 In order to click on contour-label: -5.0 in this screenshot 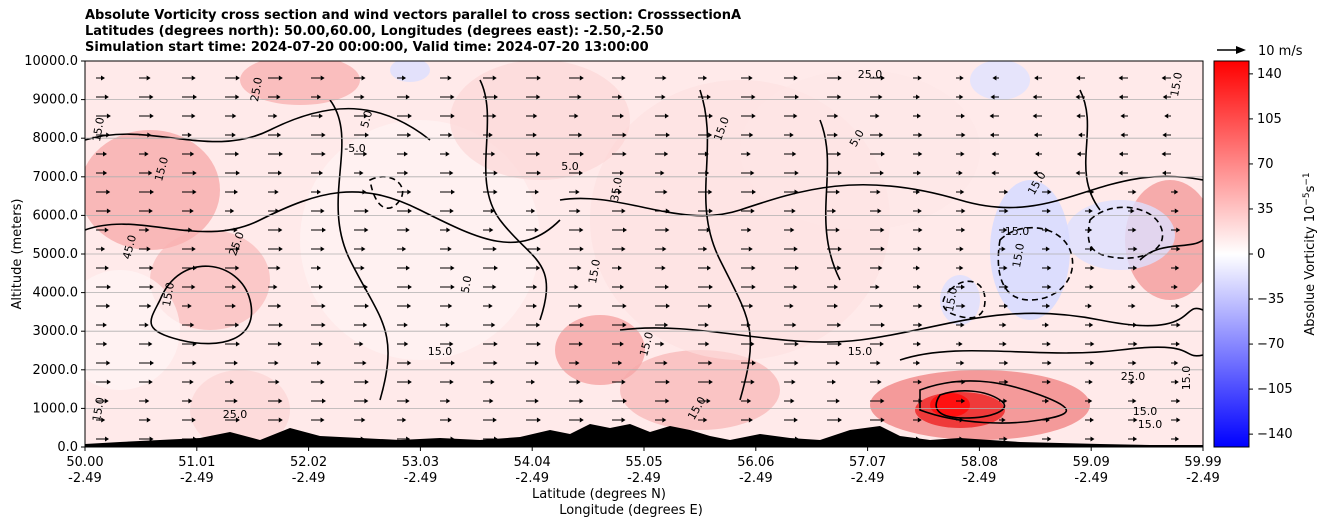, I will do `click(354, 148)`.